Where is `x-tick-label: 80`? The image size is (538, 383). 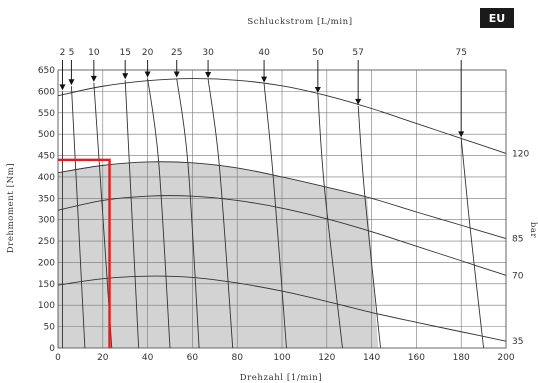 x-tick-label: 80 is located at coordinates (237, 358).